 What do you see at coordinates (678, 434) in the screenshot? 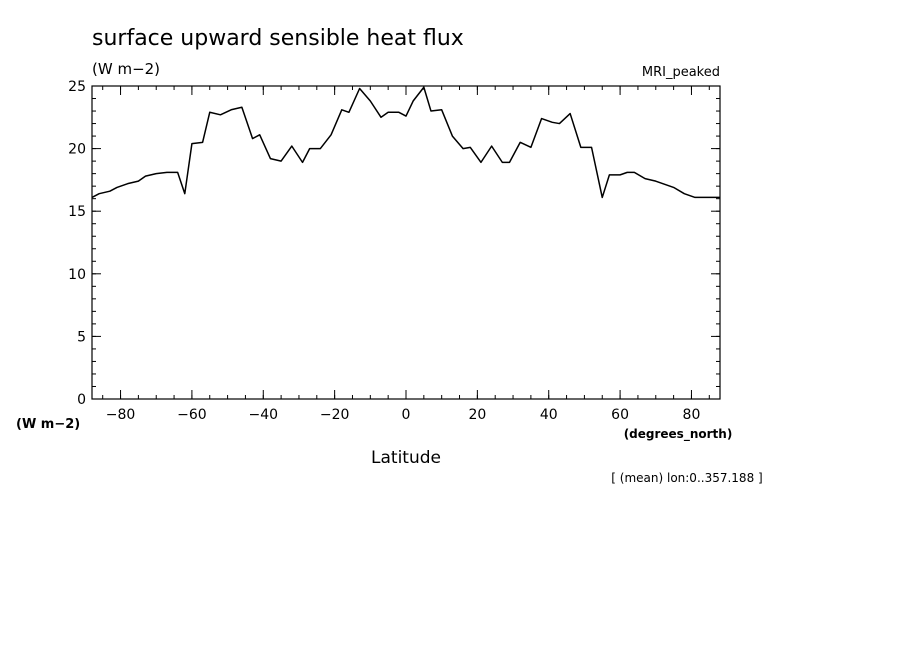
I see `x-units-label: (degrees_north)` at bounding box center [678, 434].